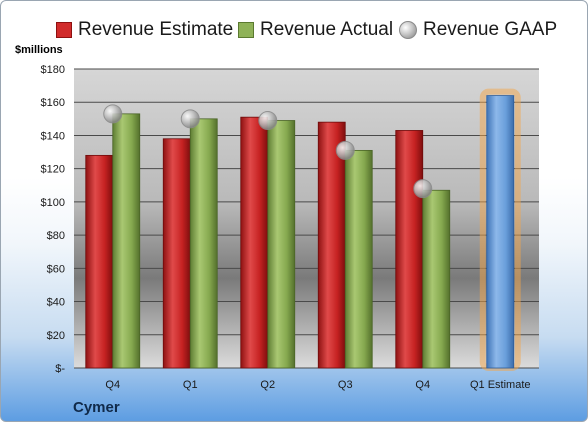 Image resolution: width=588 pixels, height=422 pixels. What do you see at coordinates (112, 385) in the screenshot?
I see `x-tick-label-q4-1: Q4` at bounding box center [112, 385].